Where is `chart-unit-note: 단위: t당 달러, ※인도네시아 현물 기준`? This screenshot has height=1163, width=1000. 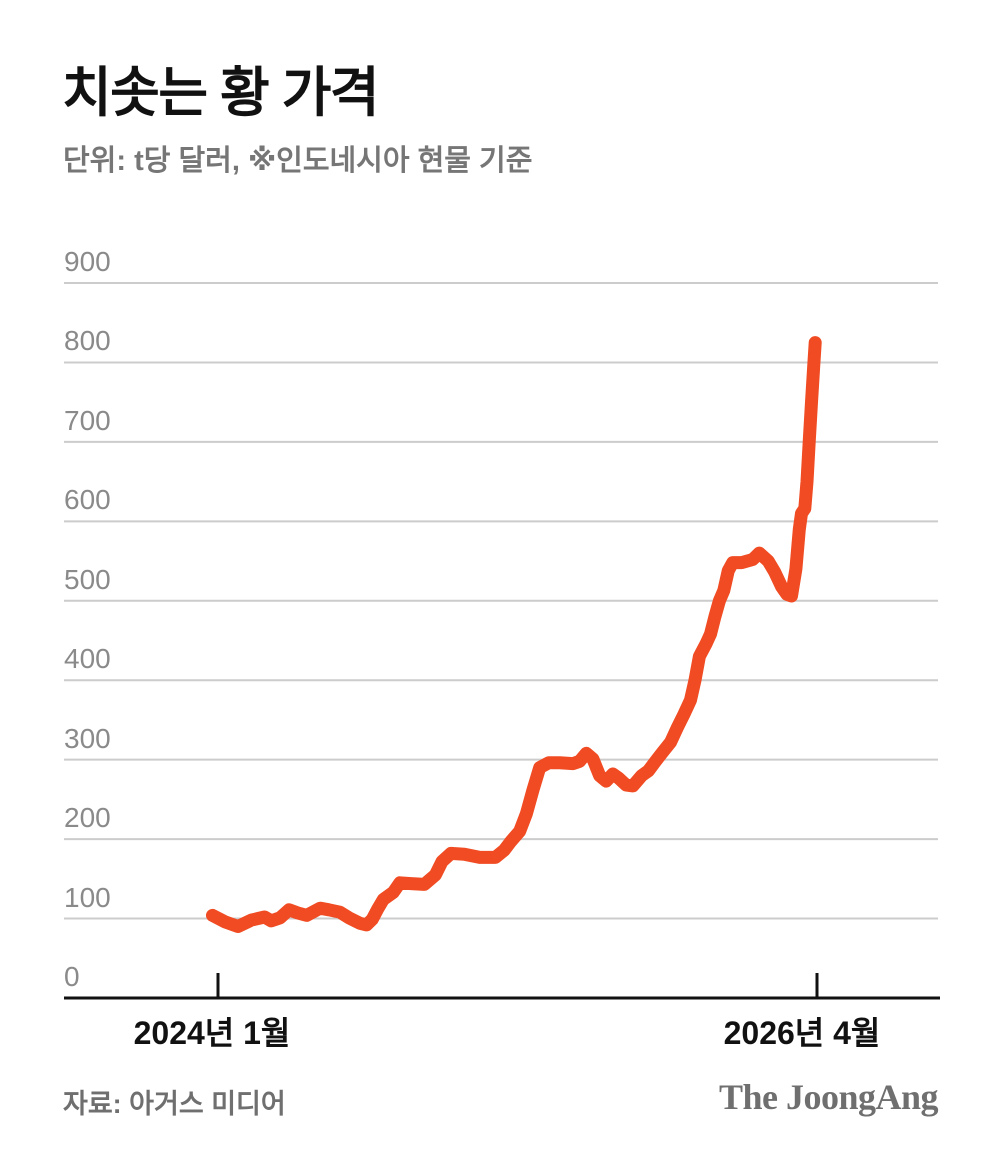
chart-unit-note: 단위: t당 달러, ※인도네시아 현물 기준 is located at coordinates (298, 161).